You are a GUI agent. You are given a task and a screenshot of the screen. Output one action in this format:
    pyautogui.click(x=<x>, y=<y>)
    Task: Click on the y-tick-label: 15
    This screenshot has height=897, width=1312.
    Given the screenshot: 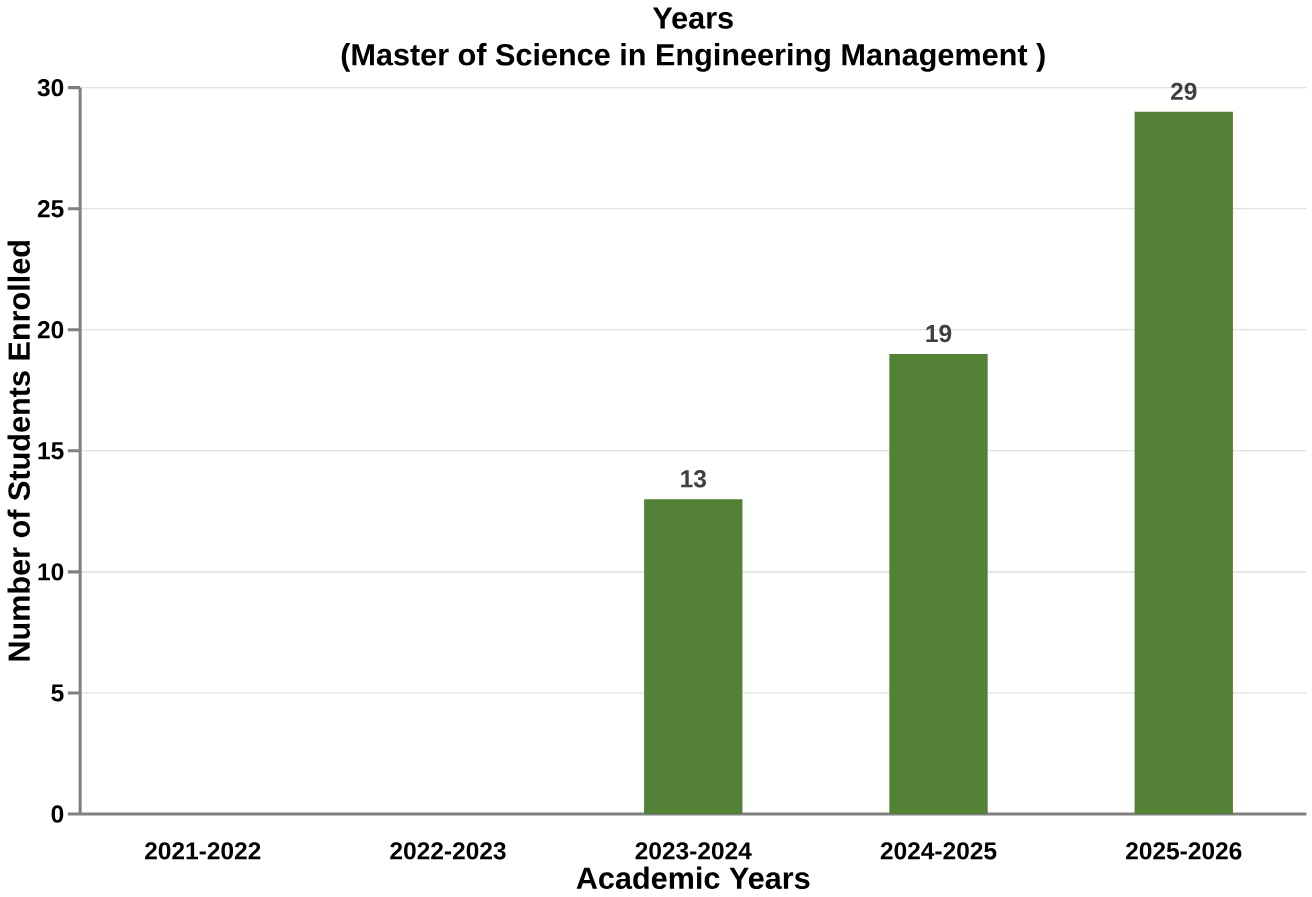 What is the action you would take?
    pyautogui.click(x=51, y=451)
    